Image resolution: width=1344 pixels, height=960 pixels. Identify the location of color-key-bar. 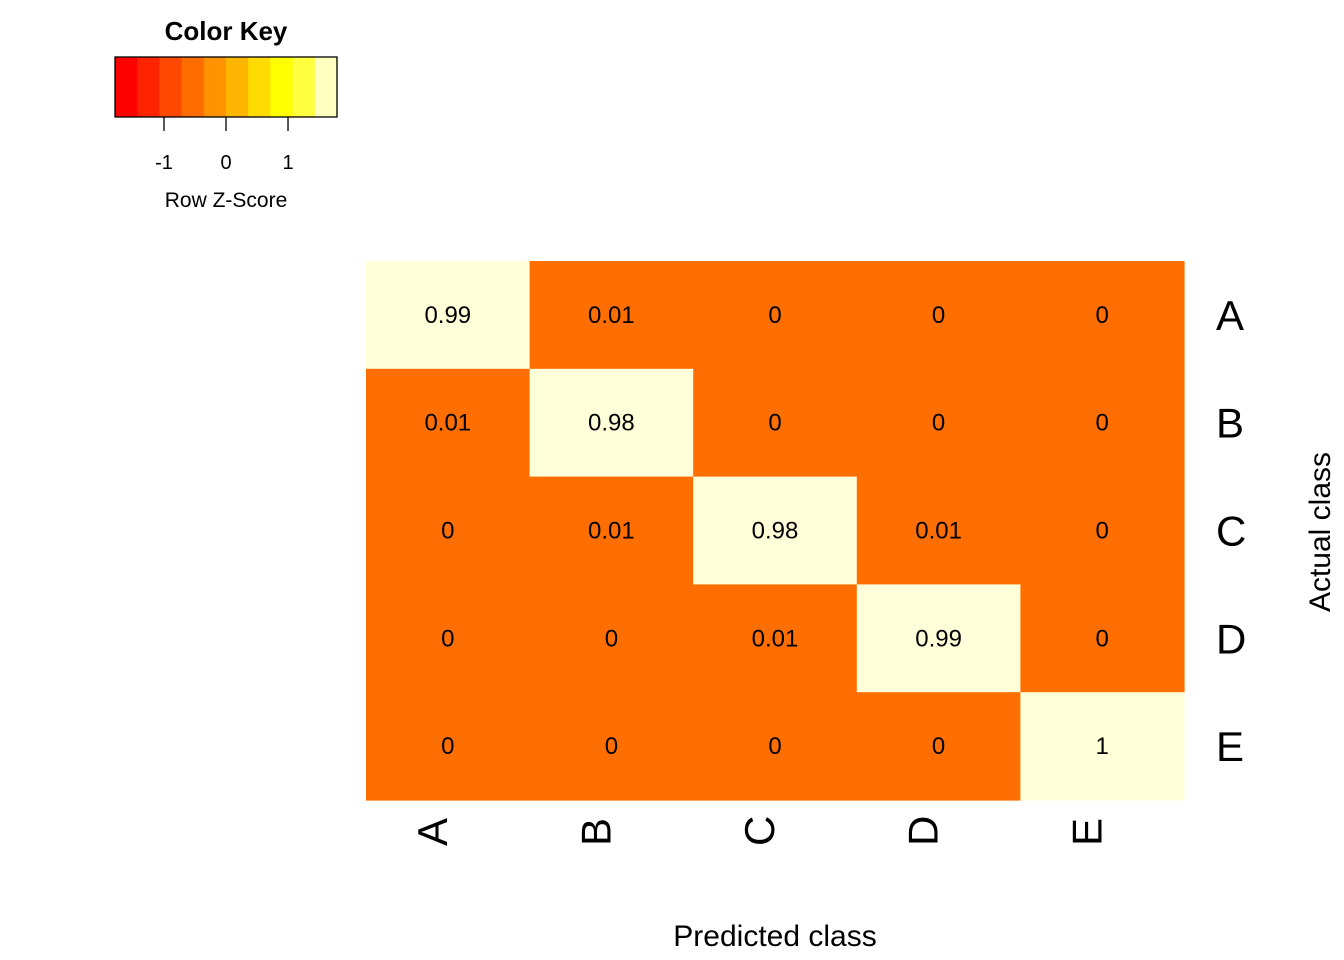
(226, 87).